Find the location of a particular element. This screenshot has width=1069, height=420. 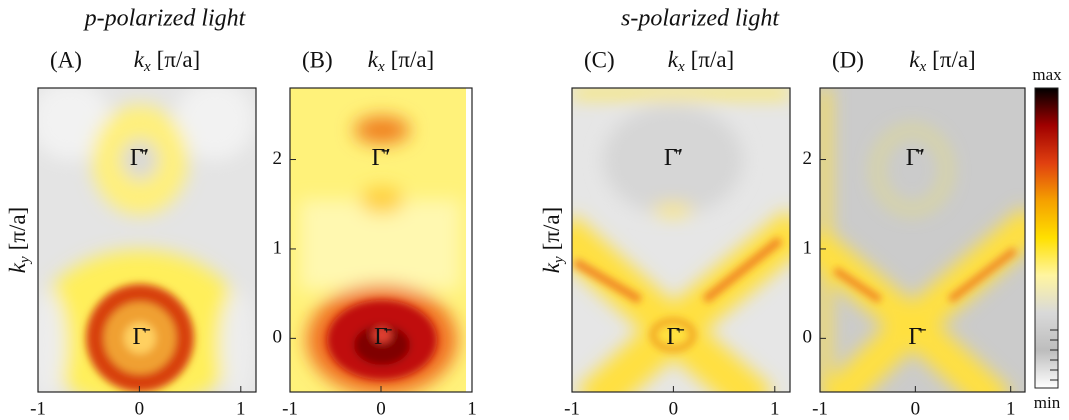

heatmap-c is located at coordinates (681, 240).